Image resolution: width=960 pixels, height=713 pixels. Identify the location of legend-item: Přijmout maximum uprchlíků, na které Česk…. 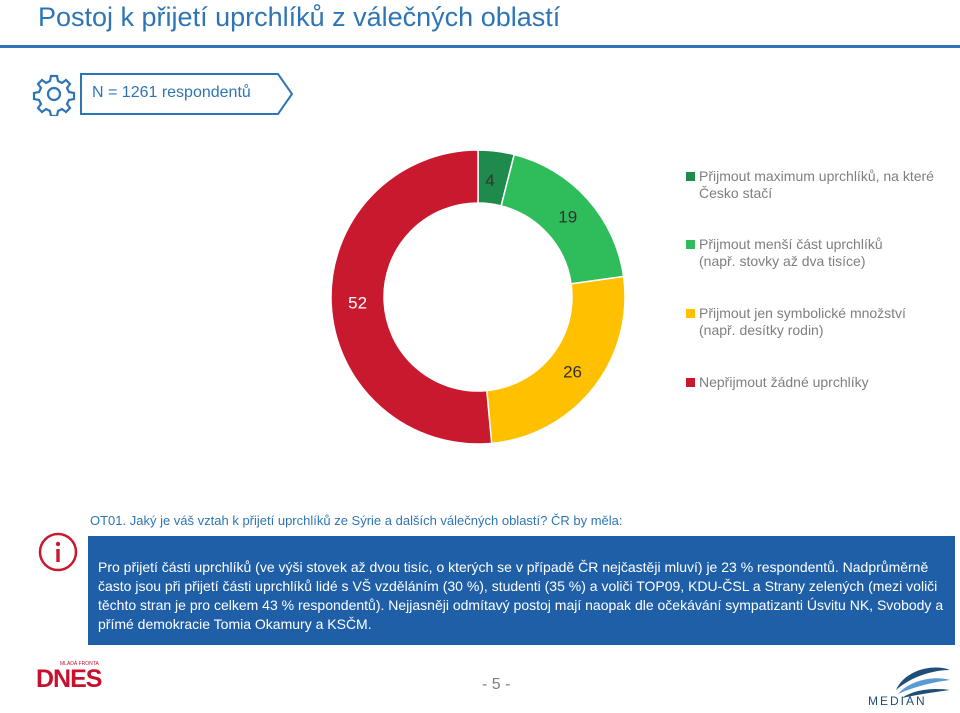
(810, 185).